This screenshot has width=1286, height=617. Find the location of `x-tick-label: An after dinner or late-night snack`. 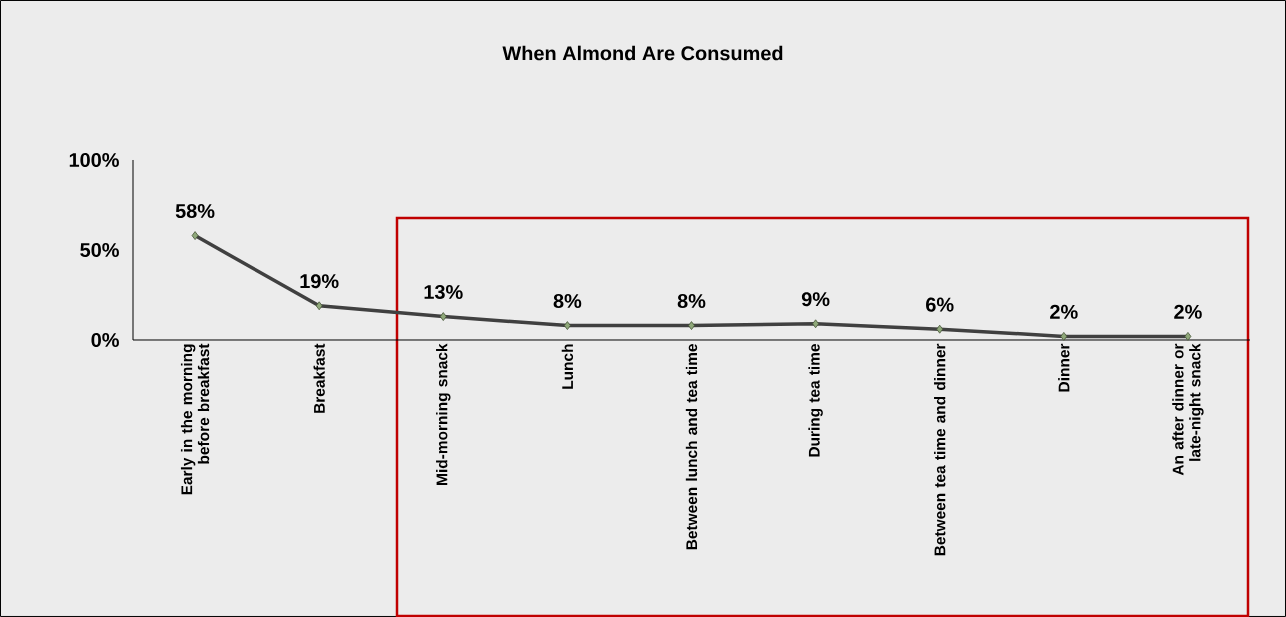

x-tick-label: An after dinner or late-night snack is located at coordinates (1188, 409).